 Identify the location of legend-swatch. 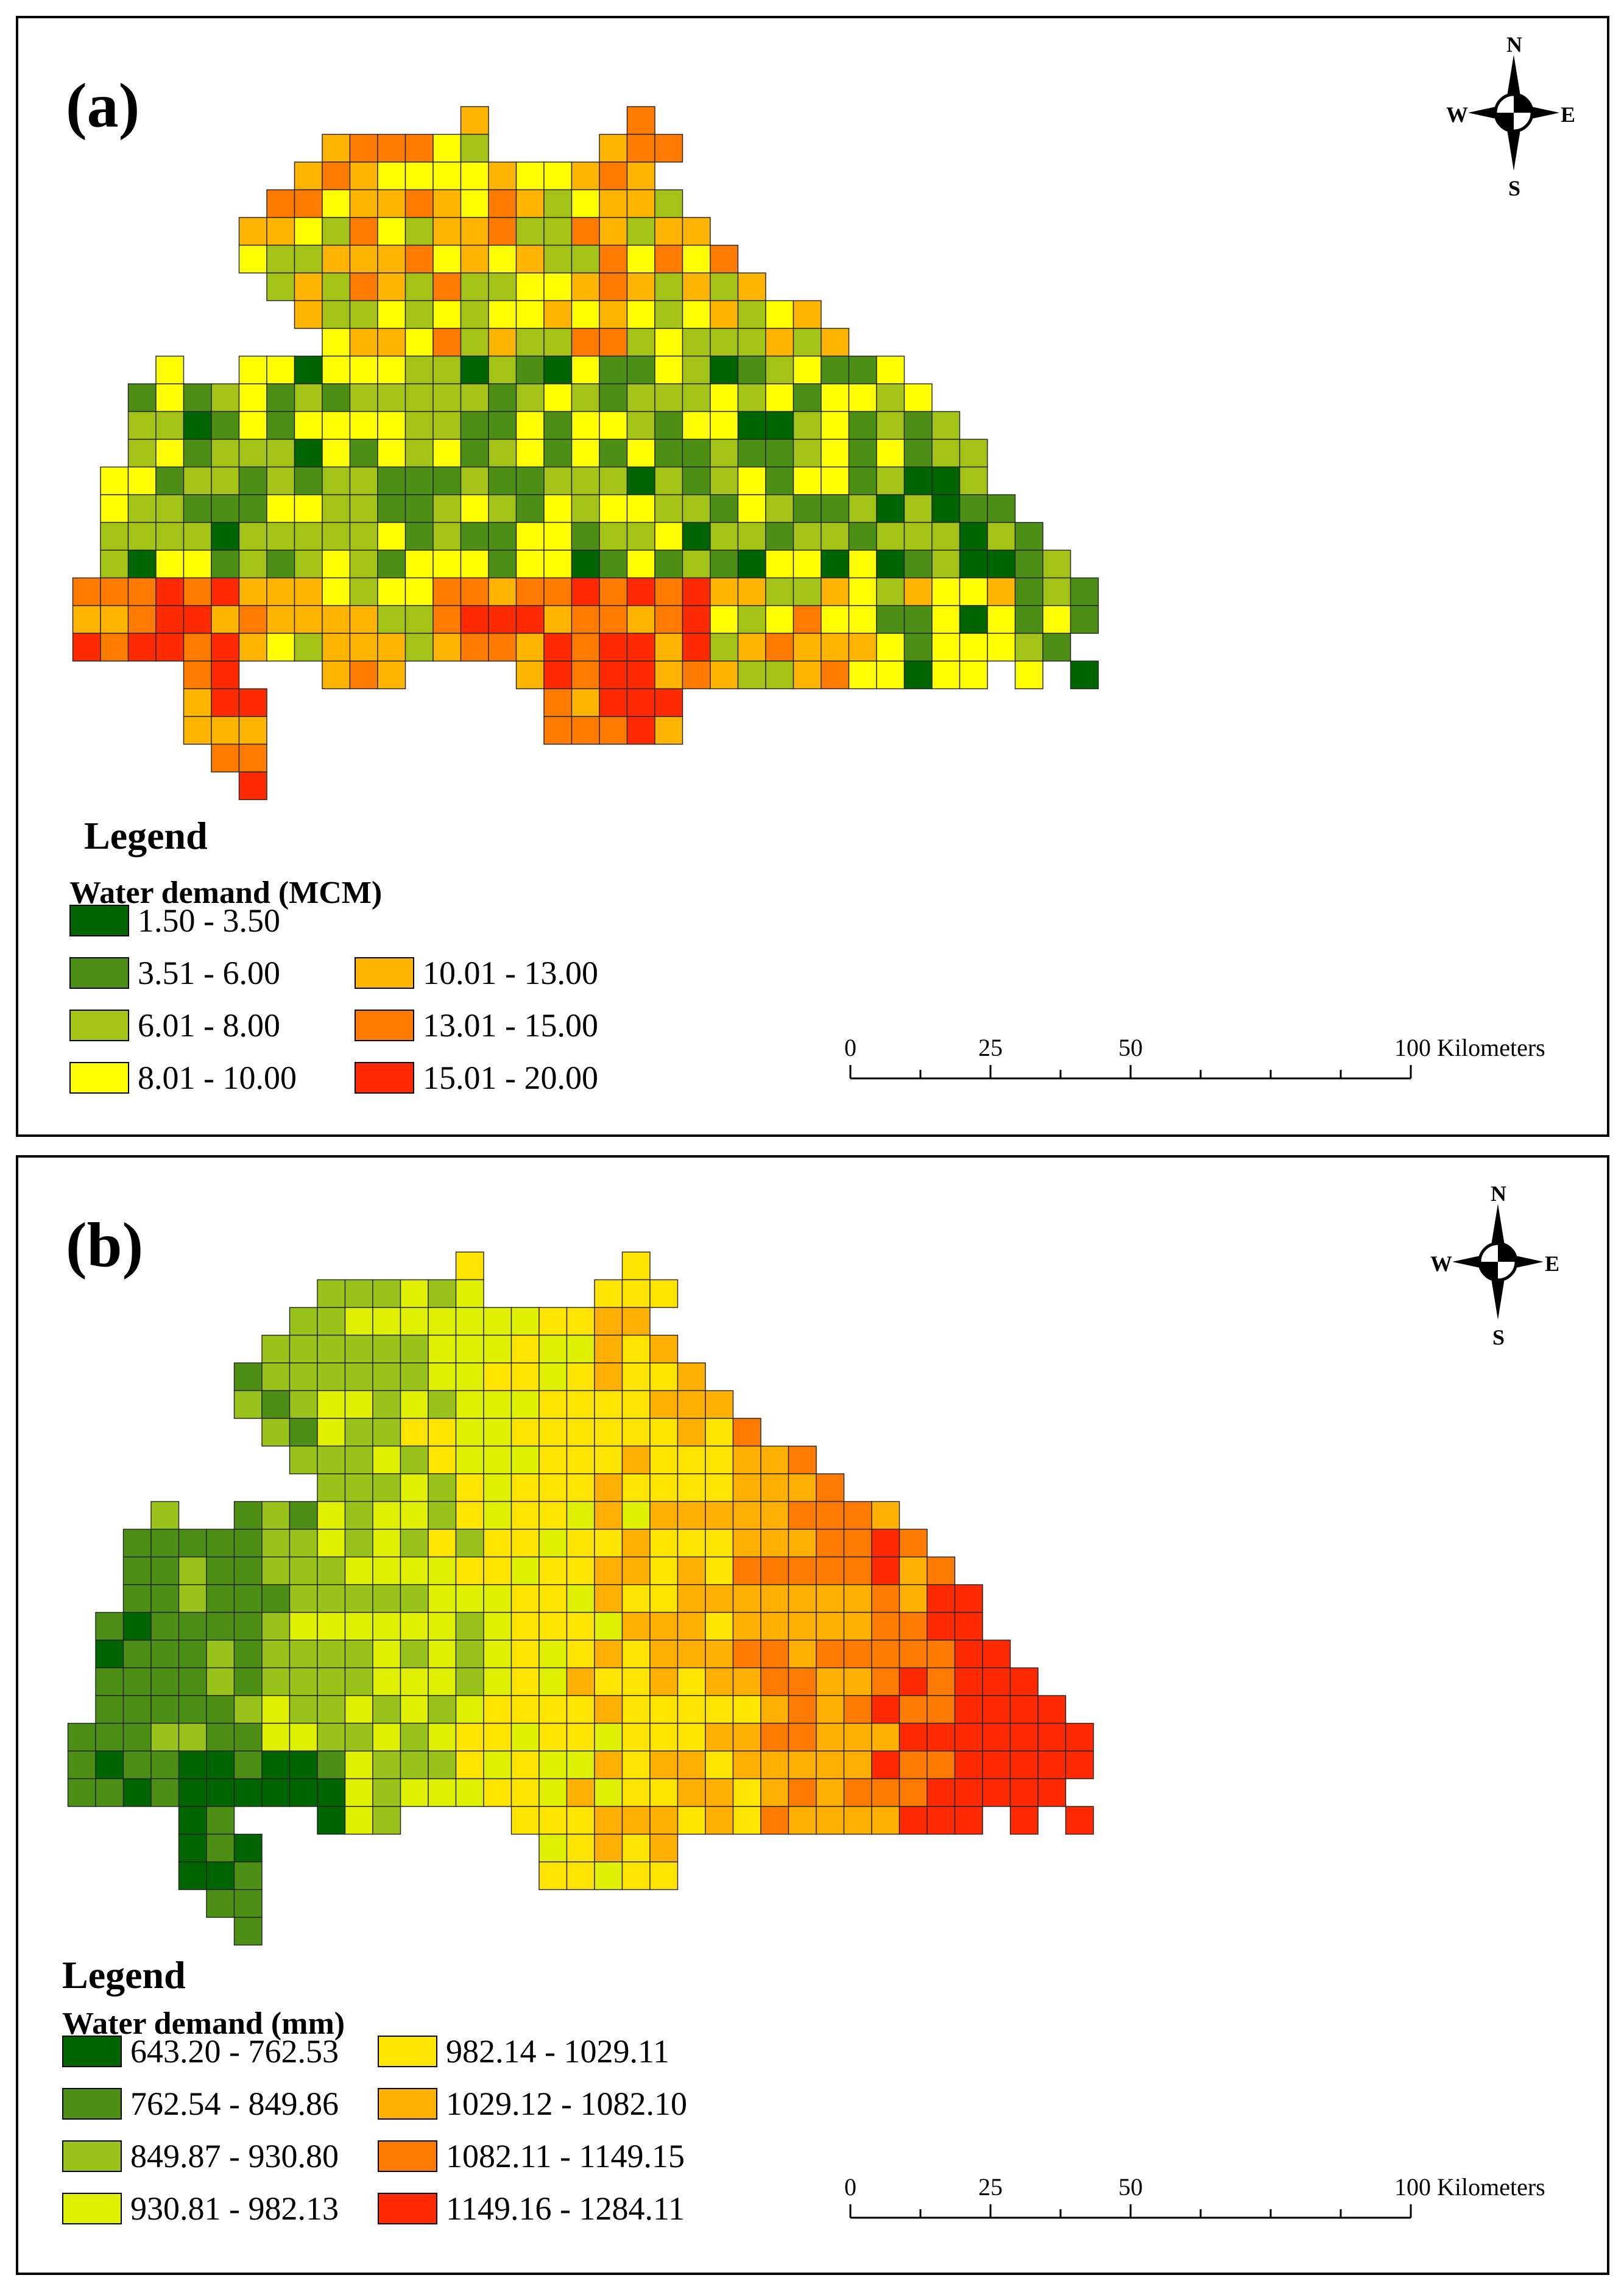
(99, 921).